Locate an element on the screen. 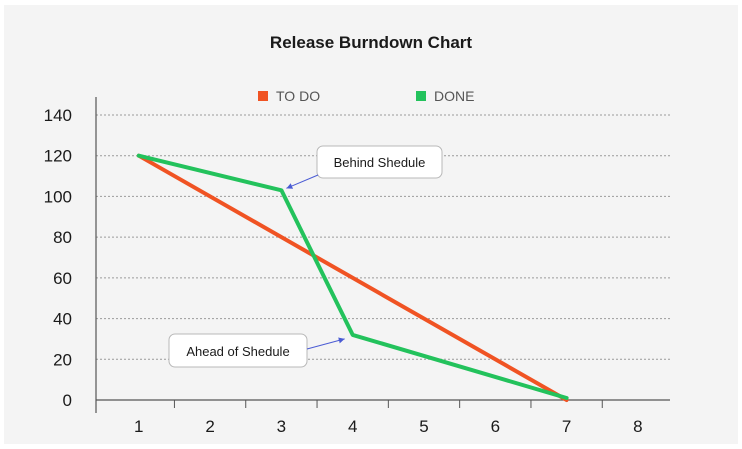 The width and height of the screenshot is (742, 449). x-tick-label: 1 is located at coordinates (138, 426).